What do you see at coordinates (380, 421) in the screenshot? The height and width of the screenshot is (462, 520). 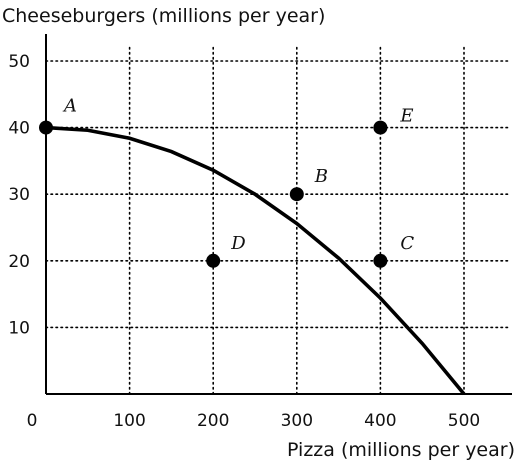 I see `x-tick-label-400: 400` at bounding box center [380, 421].